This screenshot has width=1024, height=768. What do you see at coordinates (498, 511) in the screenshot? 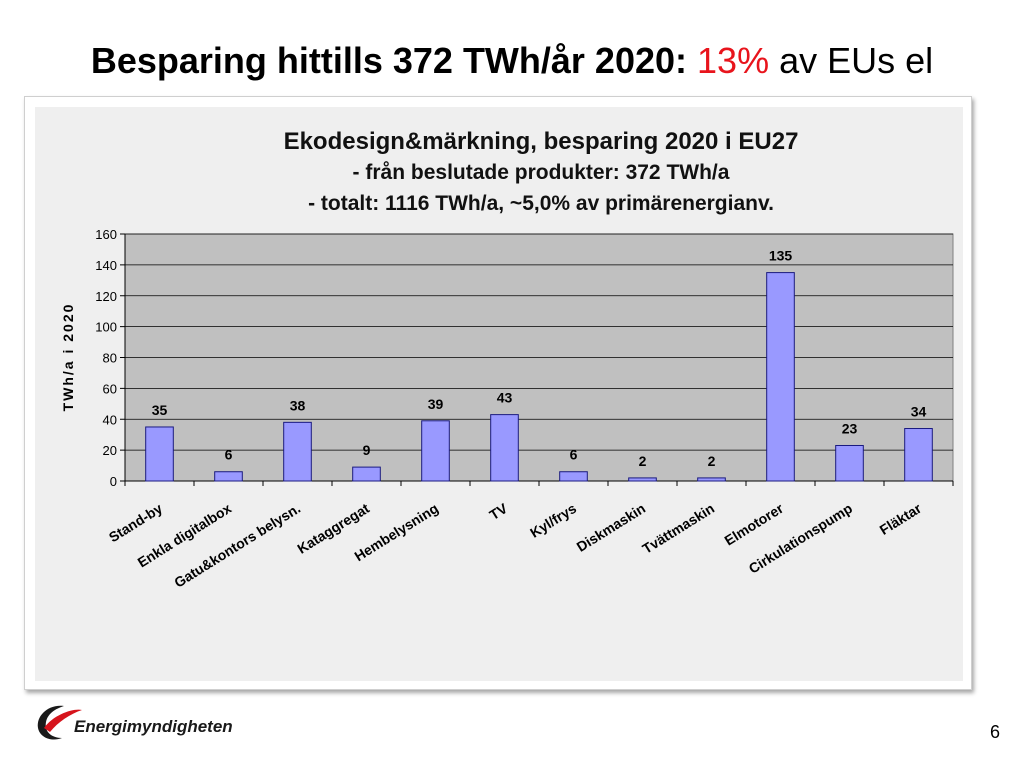
I see `category-label: TV` at bounding box center [498, 511].